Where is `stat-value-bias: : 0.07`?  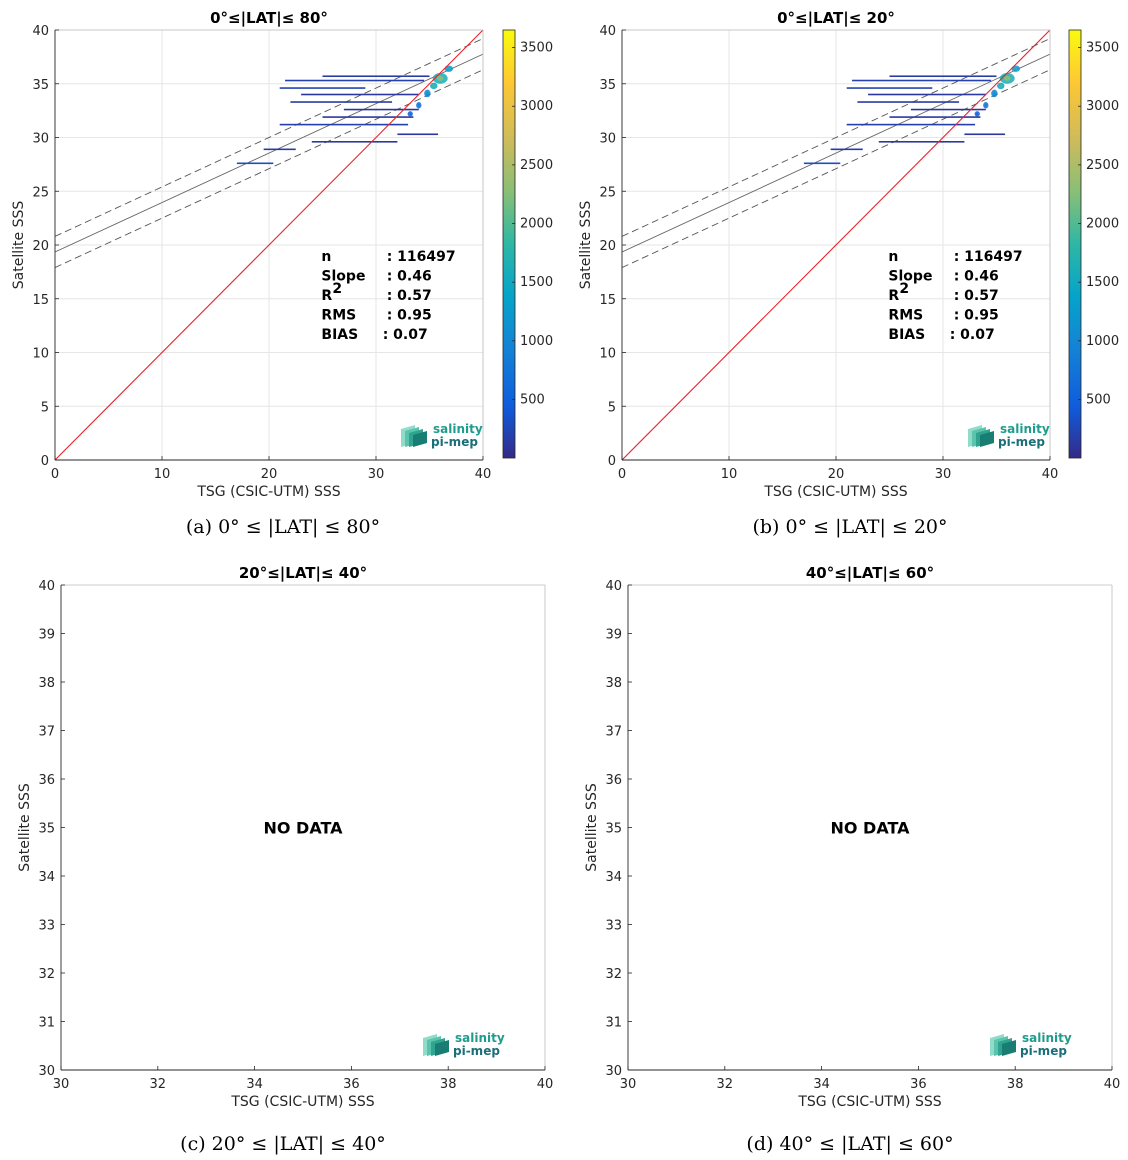 stat-value-bias: : 0.07 is located at coordinates (972, 335).